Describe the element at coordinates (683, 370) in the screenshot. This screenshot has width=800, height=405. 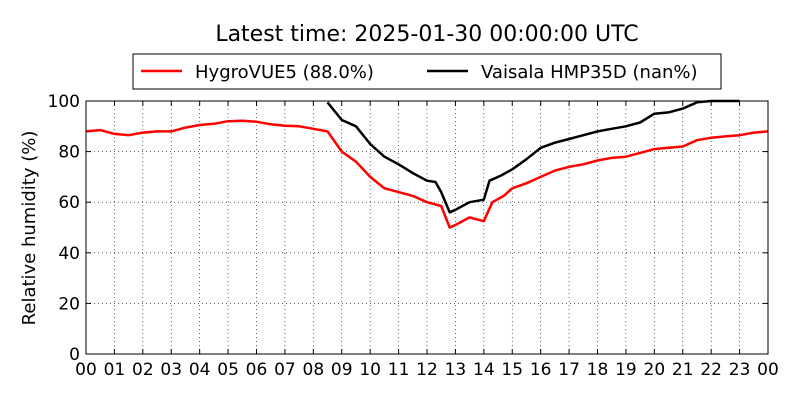
I see `x-tick-label: 21` at that location.